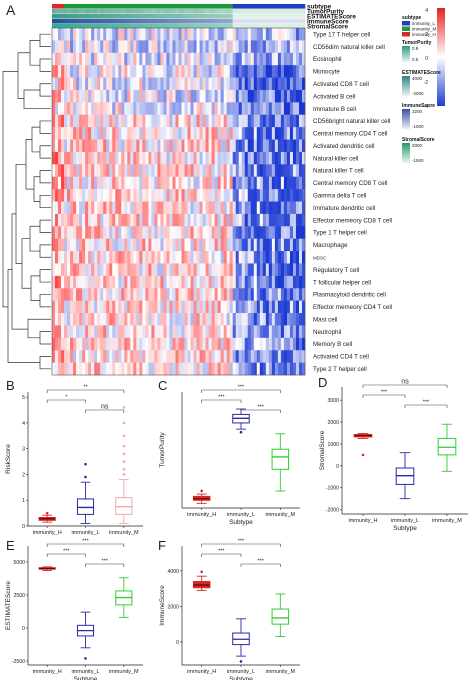  What do you see at coordinates (45, 301) in the screenshot?
I see `dendrogram-branch` at bounding box center [45, 301].